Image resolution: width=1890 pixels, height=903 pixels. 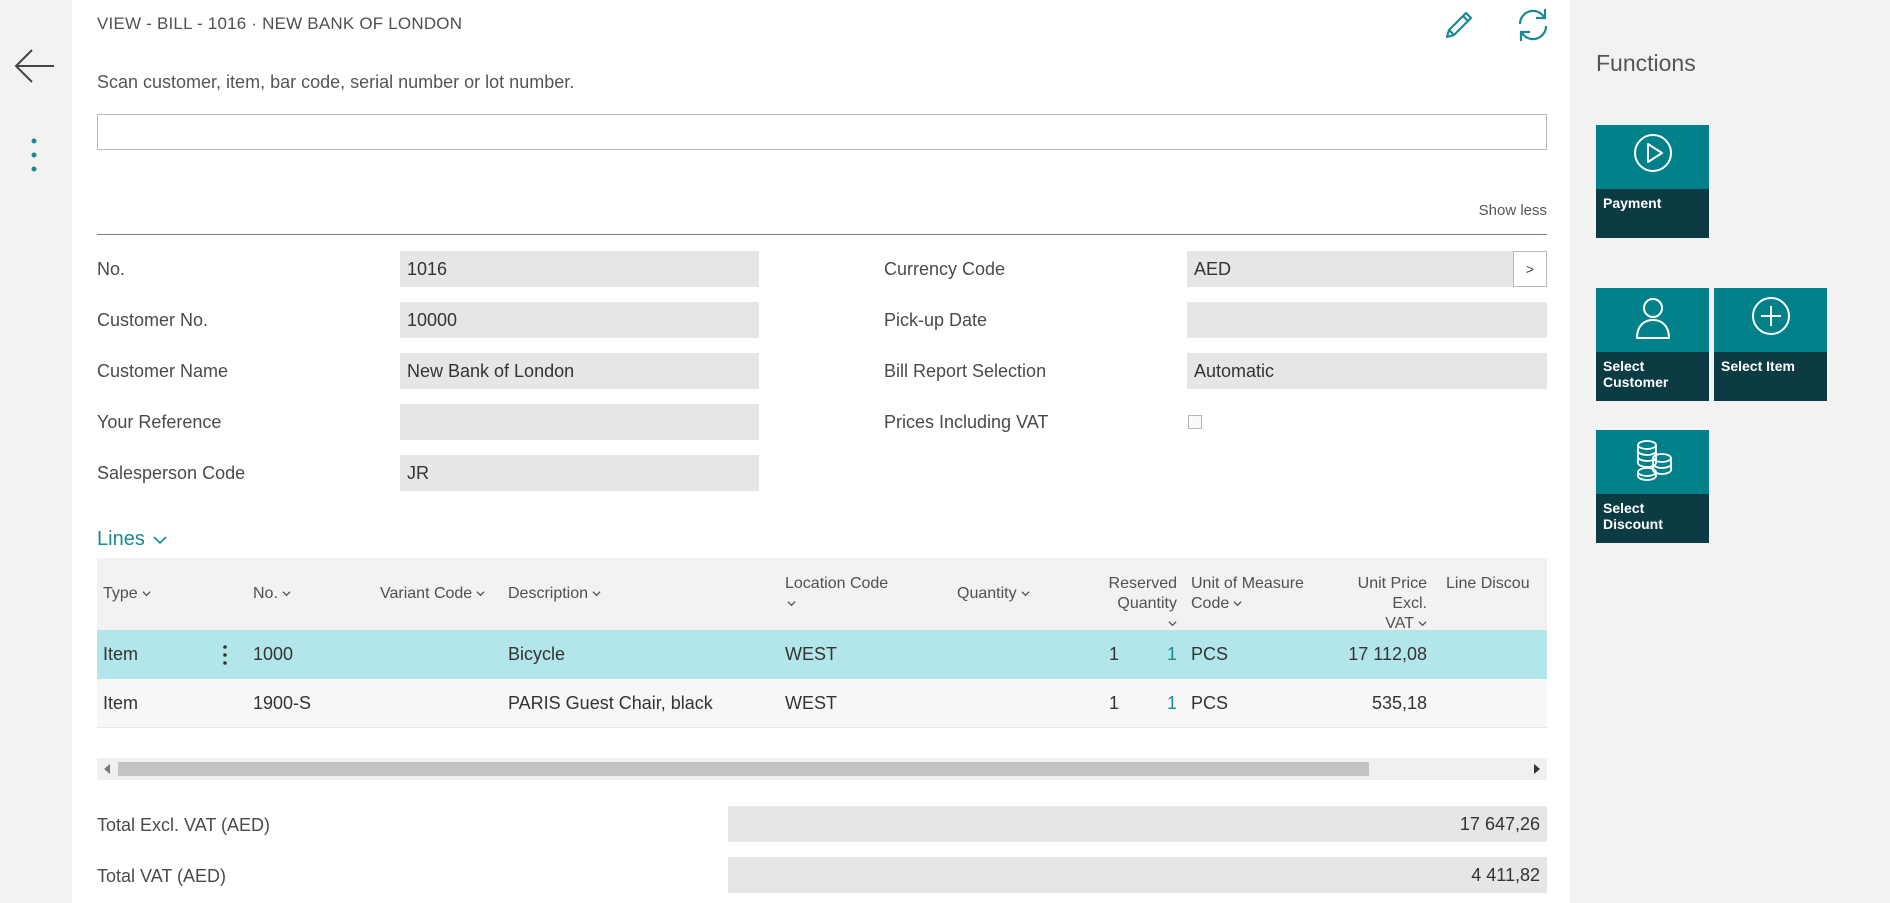 I want to click on refresh-icon, so click(x=1533, y=25).